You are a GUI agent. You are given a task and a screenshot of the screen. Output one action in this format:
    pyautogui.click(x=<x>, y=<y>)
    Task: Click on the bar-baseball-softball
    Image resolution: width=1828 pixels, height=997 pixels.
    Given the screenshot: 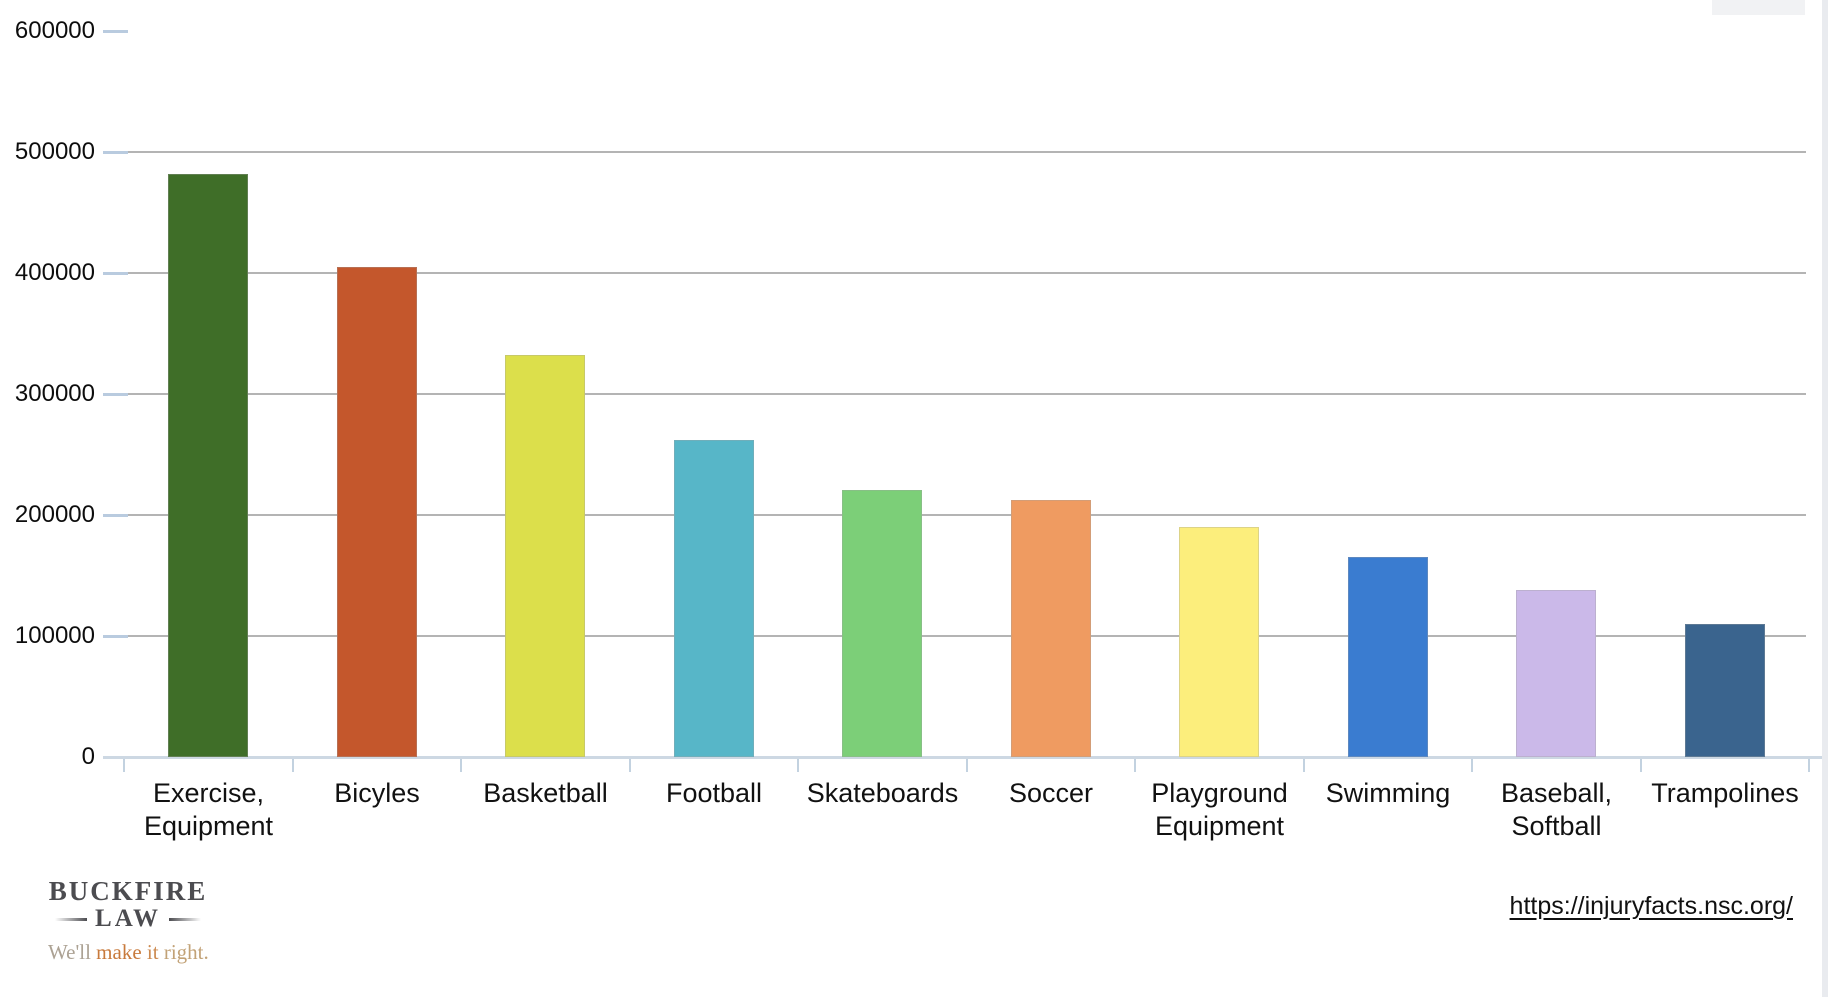 What is the action you would take?
    pyautogui.click(x=1556, y=673)
    